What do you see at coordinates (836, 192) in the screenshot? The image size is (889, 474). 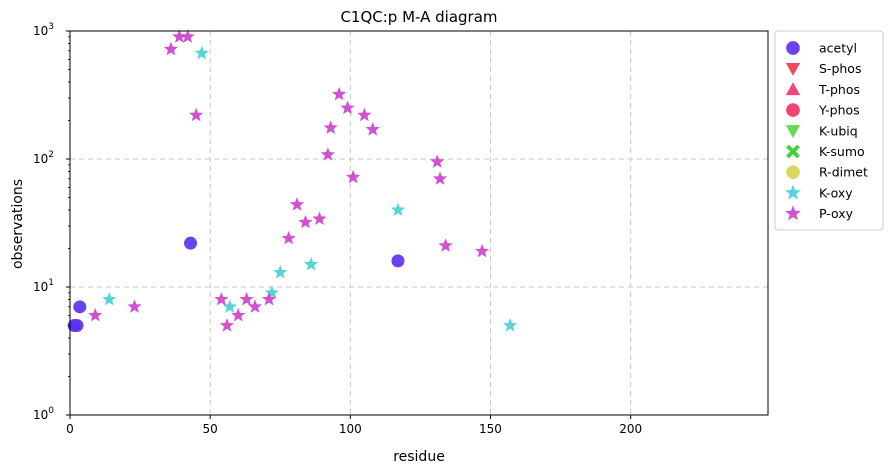 I see `legend-label: K-oxy` at bounding box center [836, 192].